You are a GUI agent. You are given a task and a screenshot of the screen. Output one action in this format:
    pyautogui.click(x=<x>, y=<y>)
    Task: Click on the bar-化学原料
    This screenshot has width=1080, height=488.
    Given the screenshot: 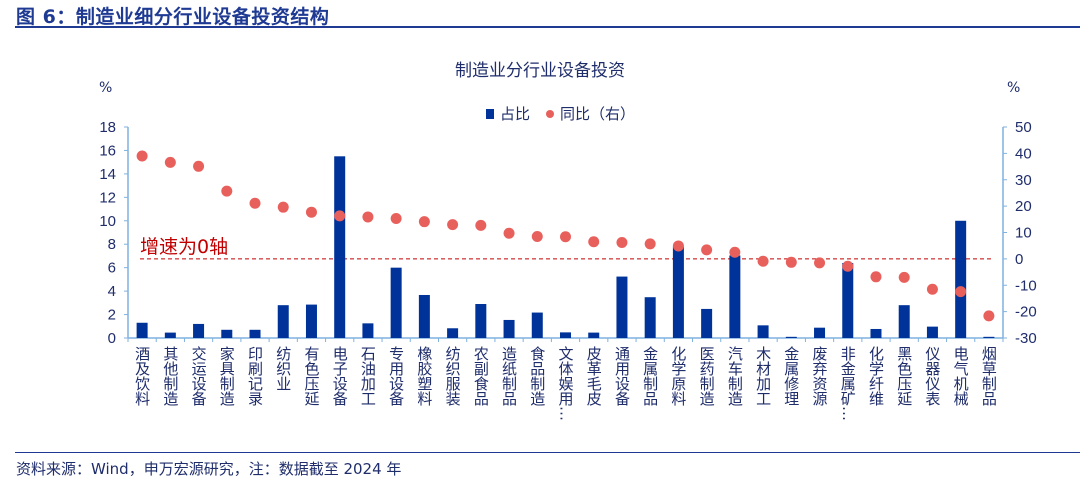 What is the action you would take?
    pyautogui.click(x=678, y=292)
    